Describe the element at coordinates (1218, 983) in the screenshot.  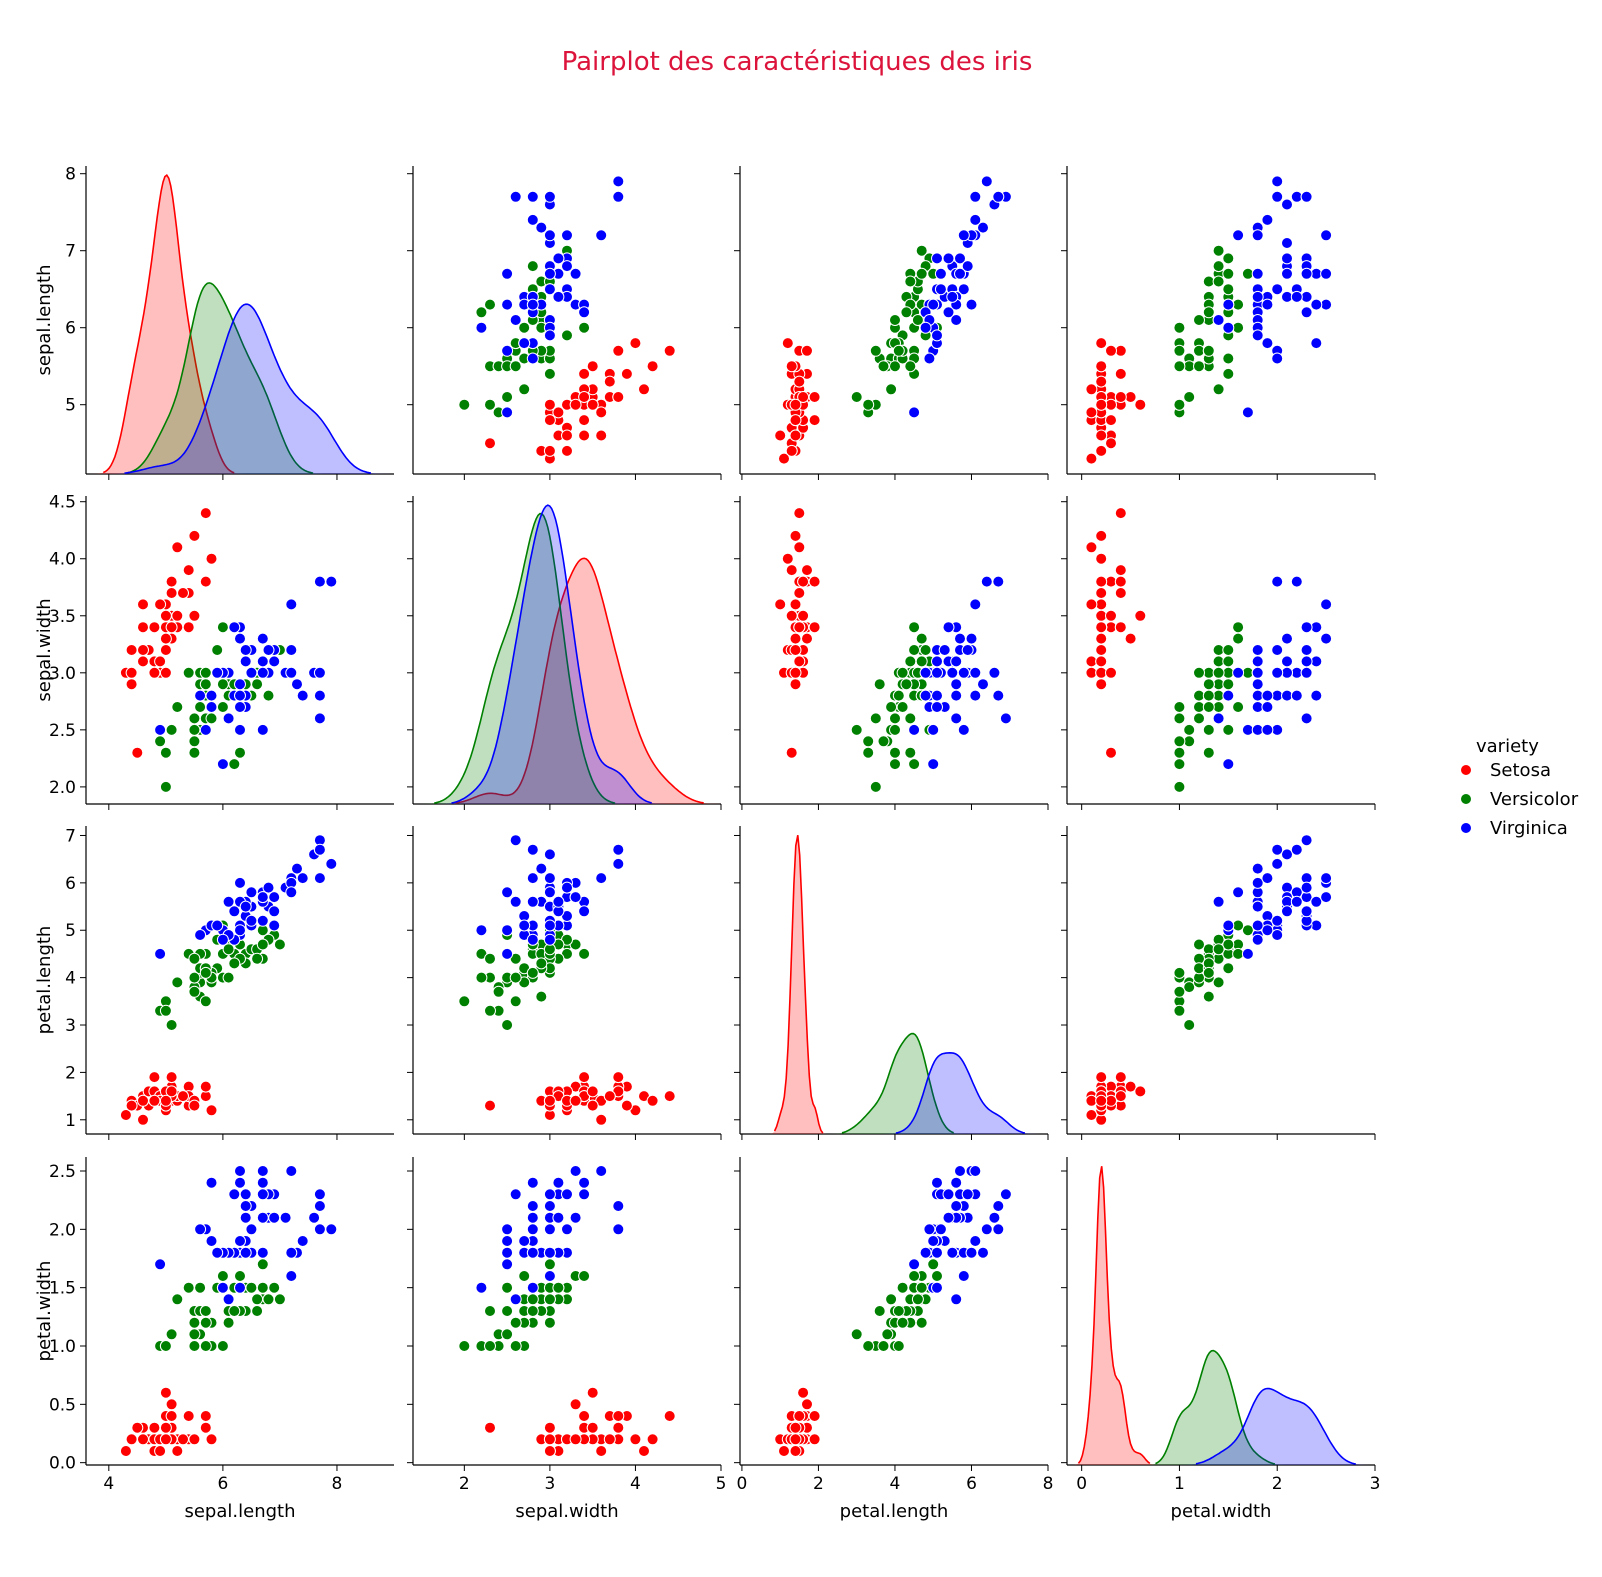
I see `panel-petal.length-vs-petal.width` at that location.